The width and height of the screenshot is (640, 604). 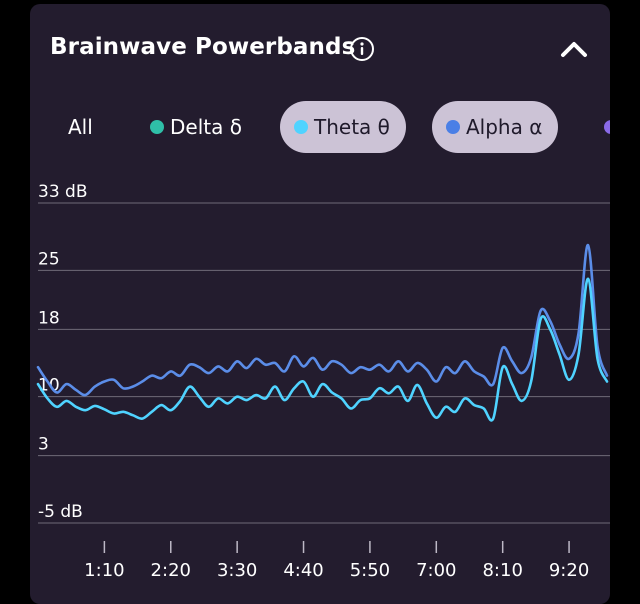 What do you see at coordinates (453, 127) in the screenshot?
I see `alpha-dot-icon` at bounding box center [453, 127].